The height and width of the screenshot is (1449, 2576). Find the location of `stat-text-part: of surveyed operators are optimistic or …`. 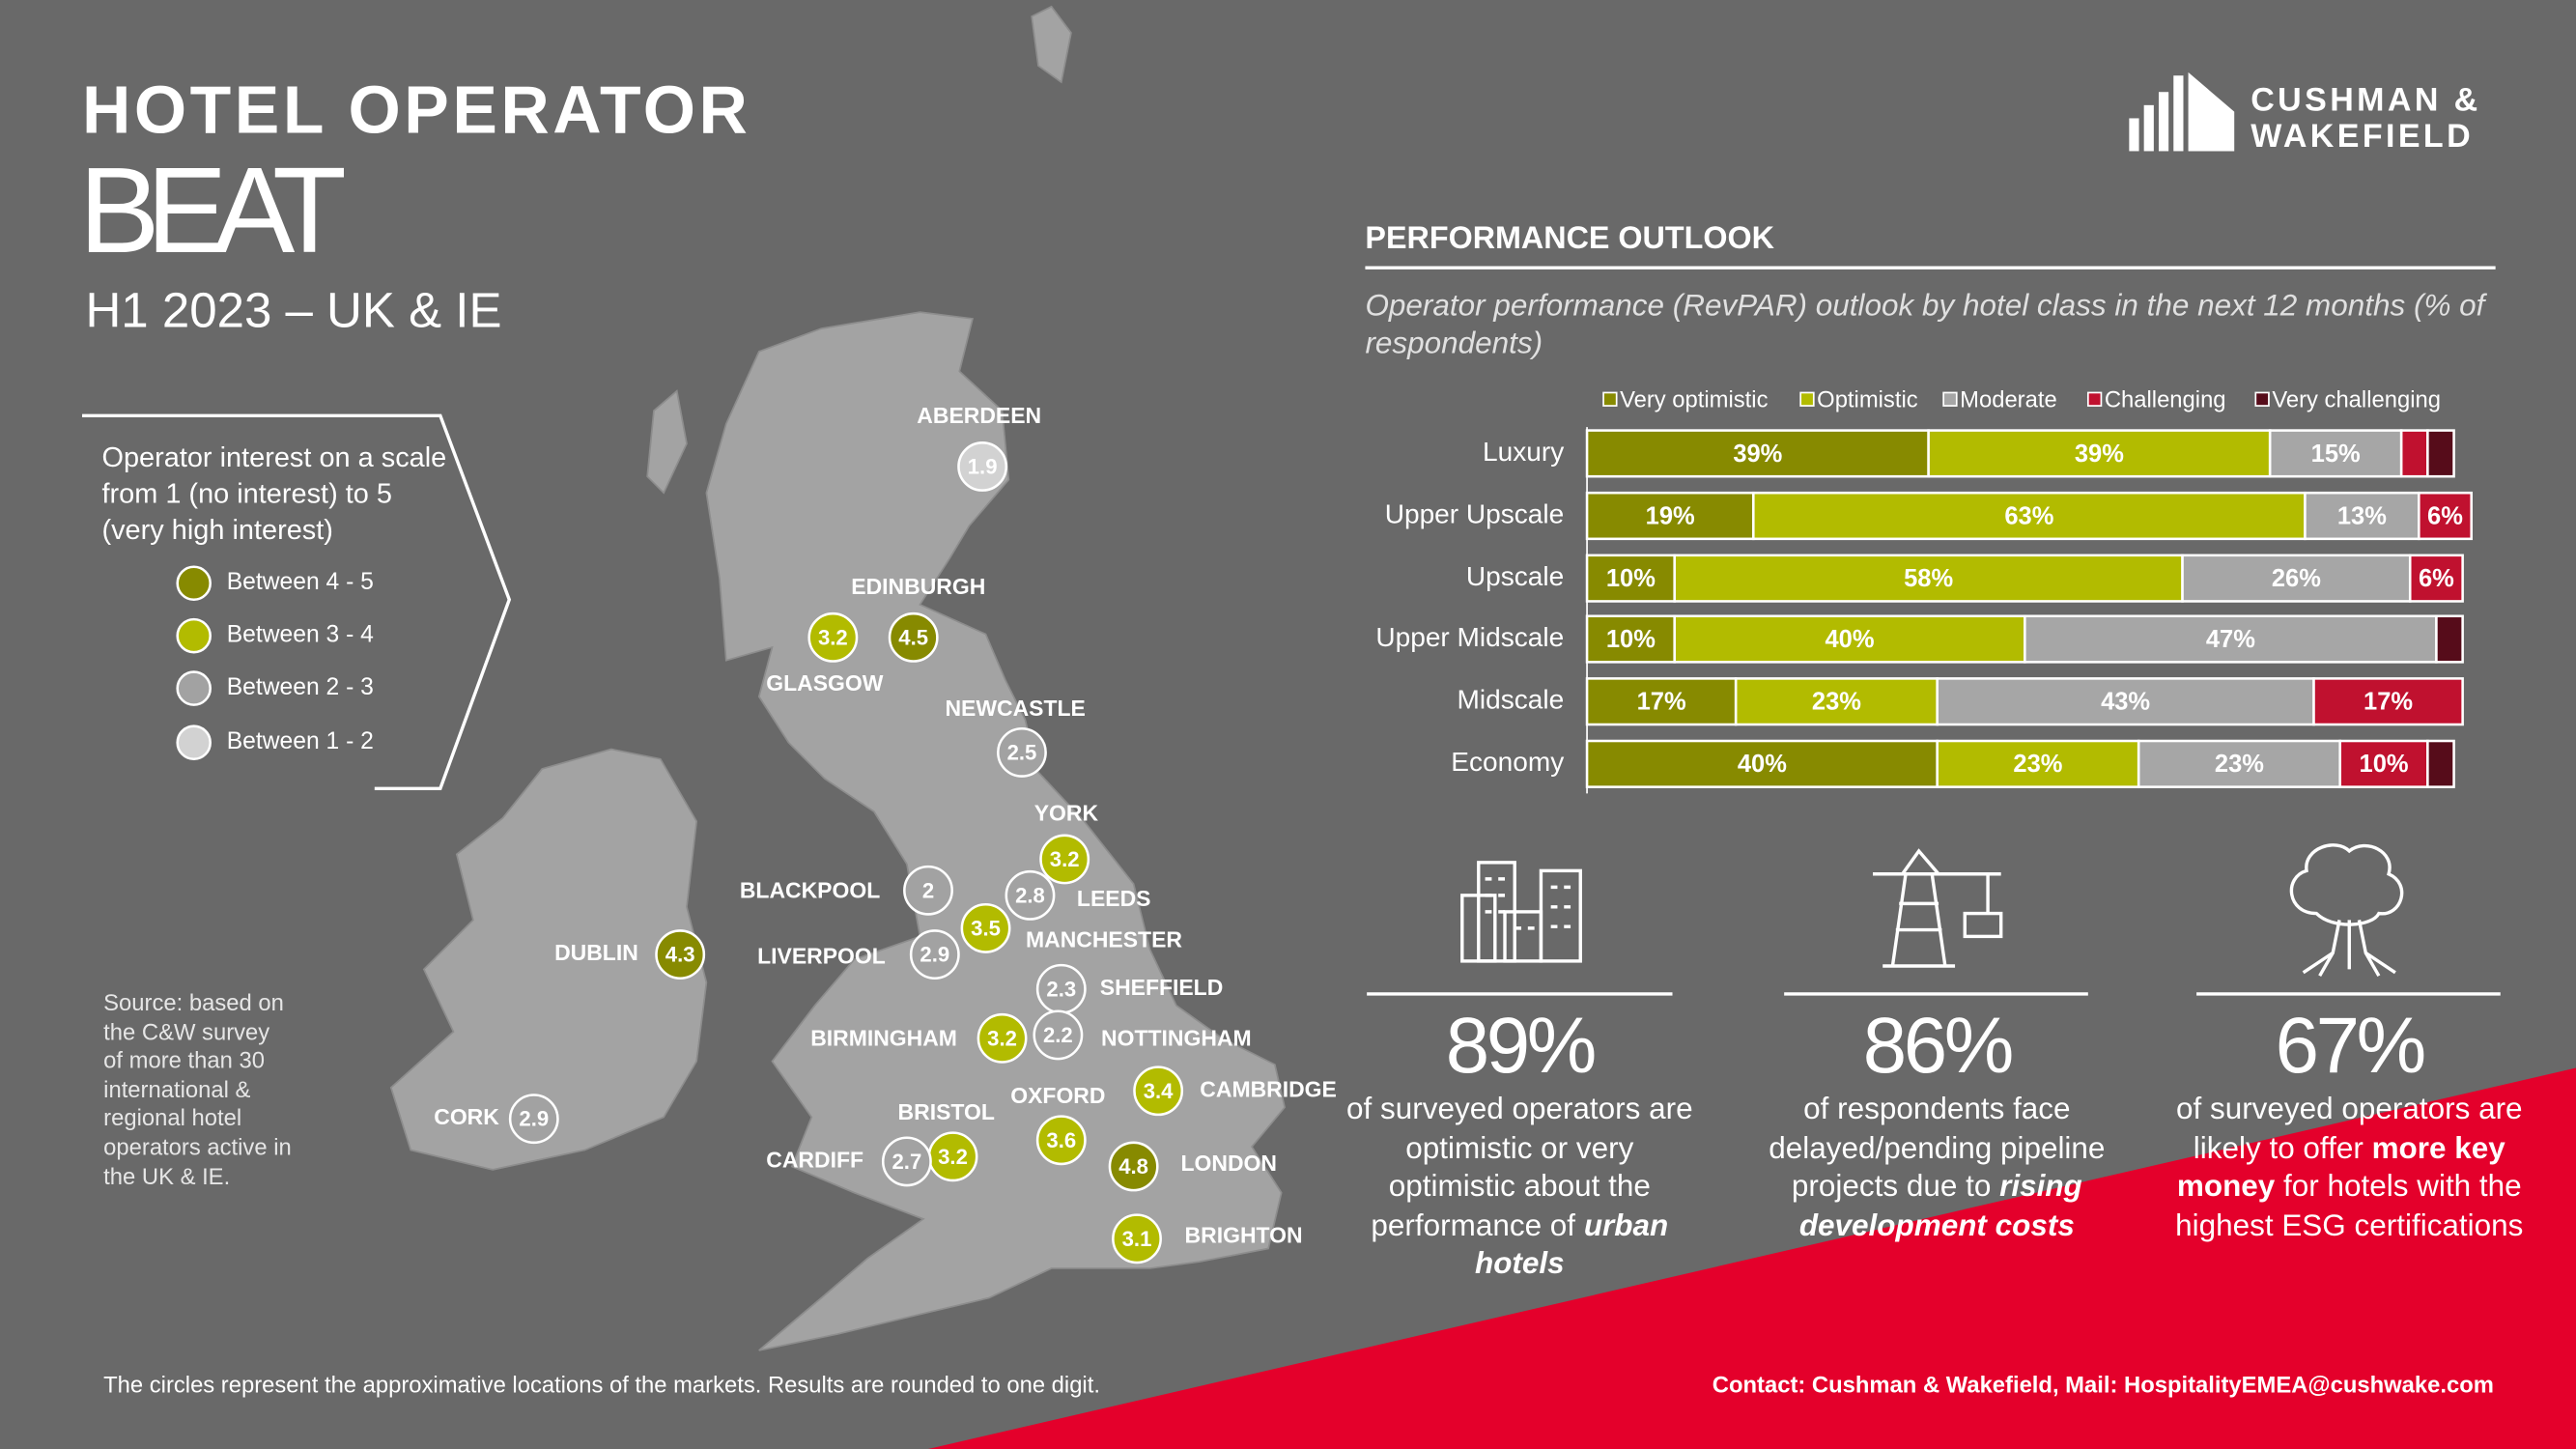

stat-text-part: of surveyed operators are optimistic or … is located at coordinates (1519, 1166).